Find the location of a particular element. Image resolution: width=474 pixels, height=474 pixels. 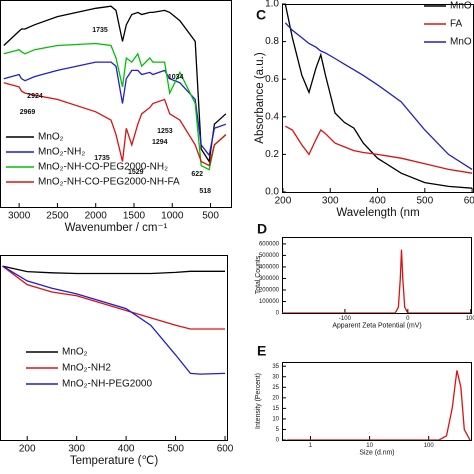

peak-annotation: 2969 is located at coordinates (28, 112).